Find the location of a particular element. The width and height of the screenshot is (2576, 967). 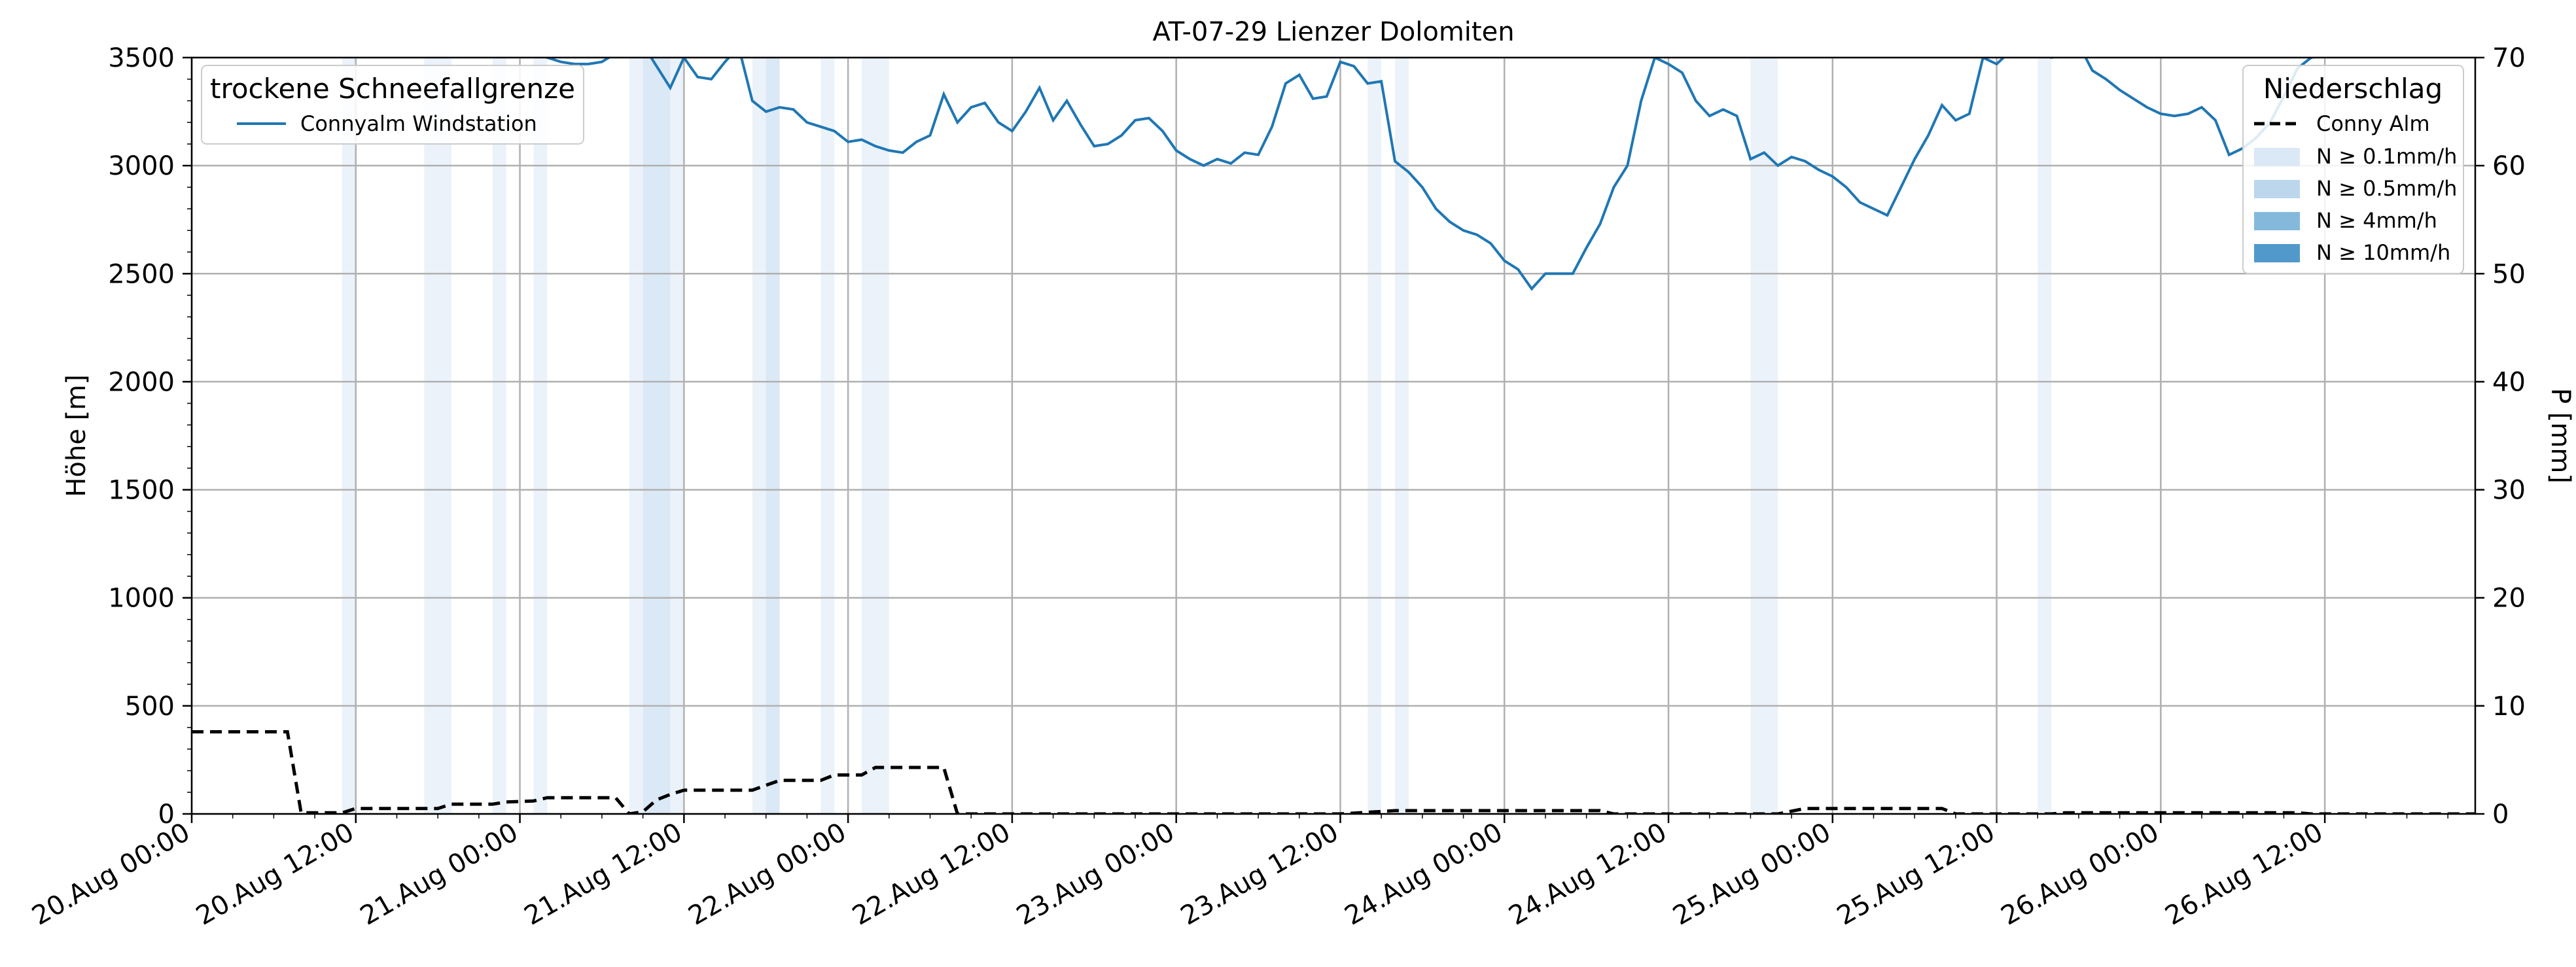

y-left-tick-label-2: 1000 is located at coordinates (141, 599).